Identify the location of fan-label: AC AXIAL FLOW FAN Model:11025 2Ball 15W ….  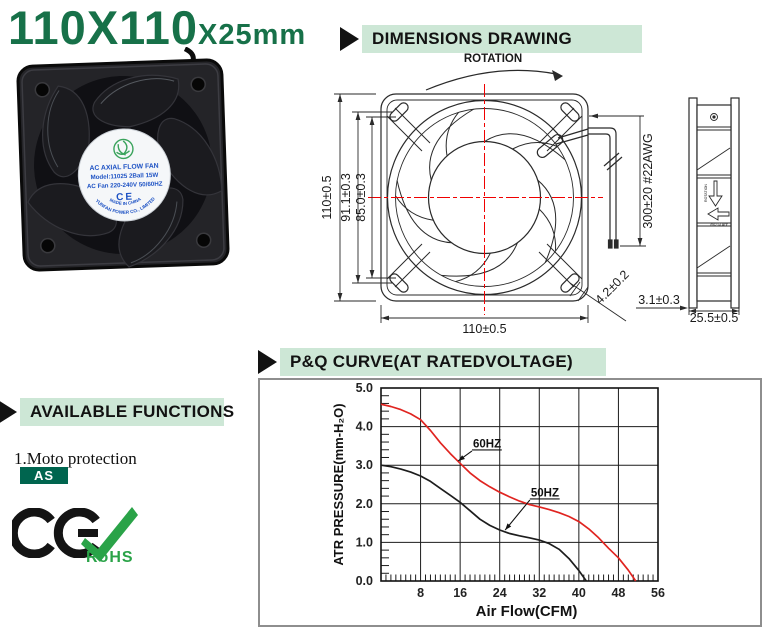
(124, 175).